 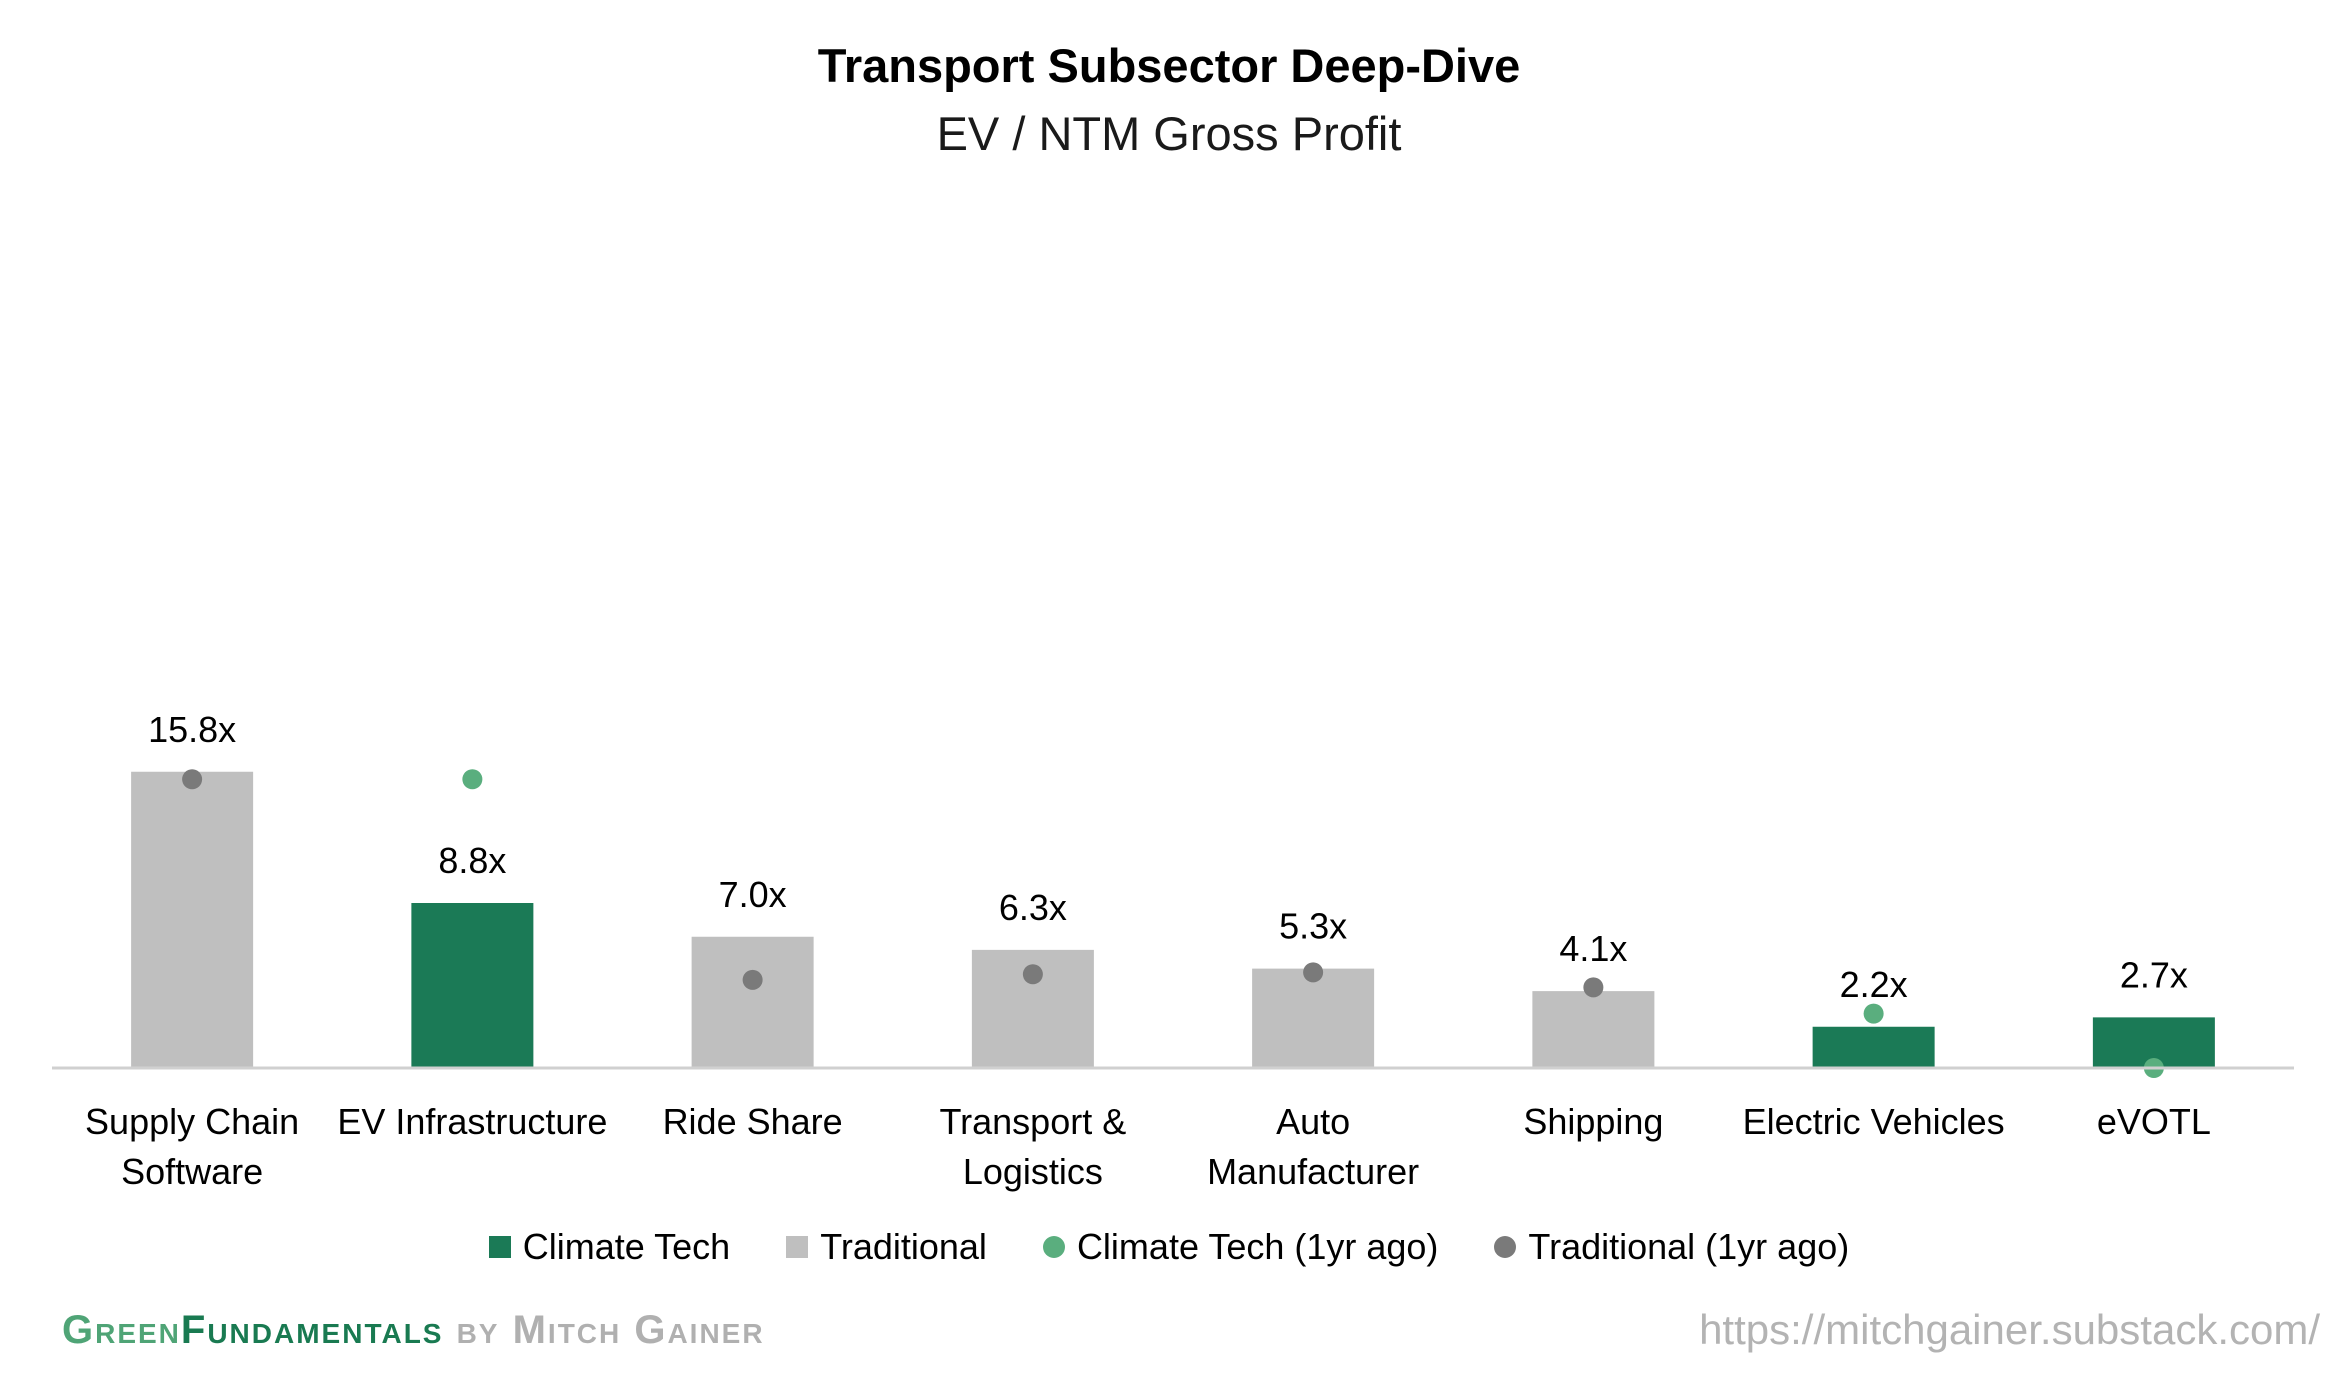 What do you see at coordinates (2154, 974) in the screenshot?
I see `data-label: 2.7x` at bounding box center [2154, 974].